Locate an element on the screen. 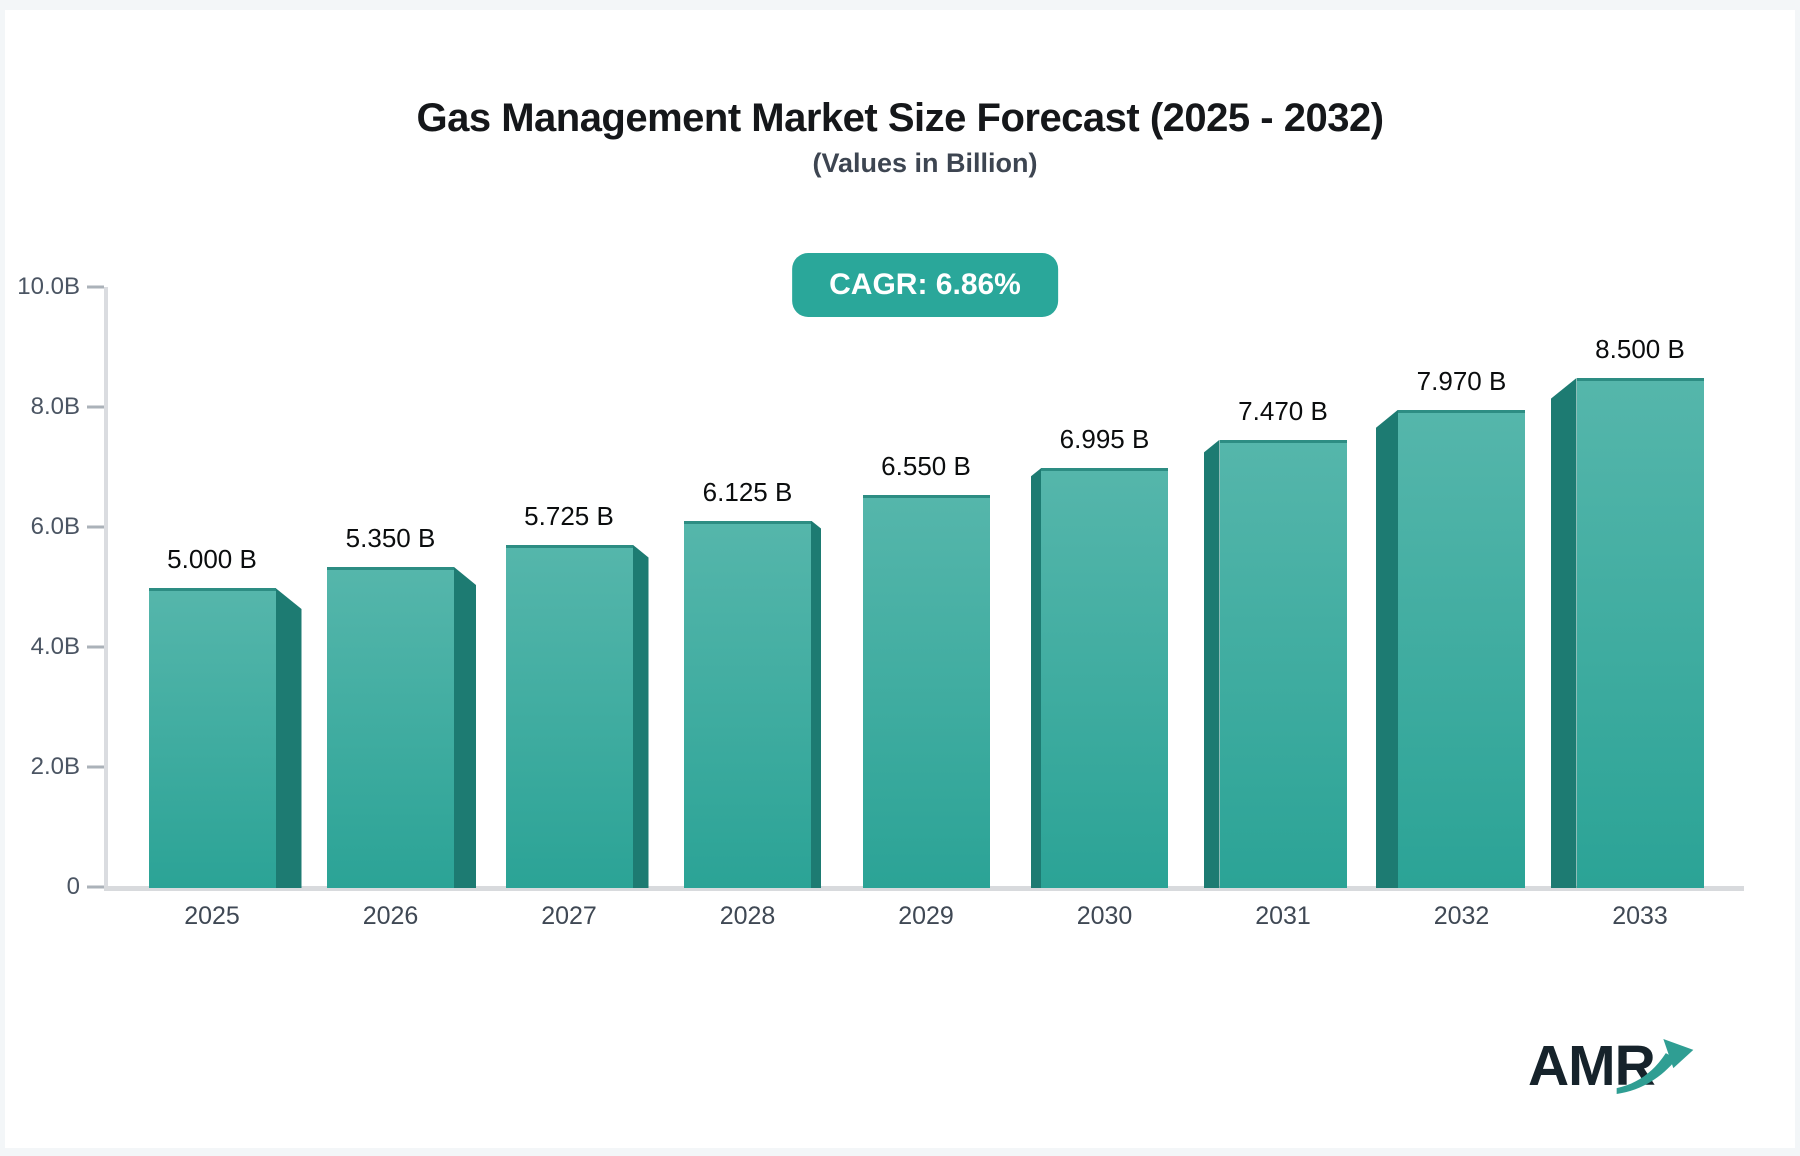 Image resolution: width=1800 pixels, height=1156 pixels. bar-value-label: 8.500 B is located at coordinates (1640, 349).